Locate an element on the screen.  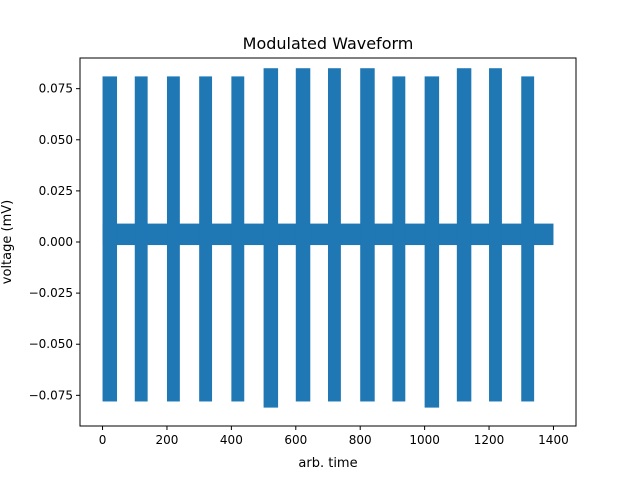
y-tick-label: −0.025 is located at coordinates (51, 293).